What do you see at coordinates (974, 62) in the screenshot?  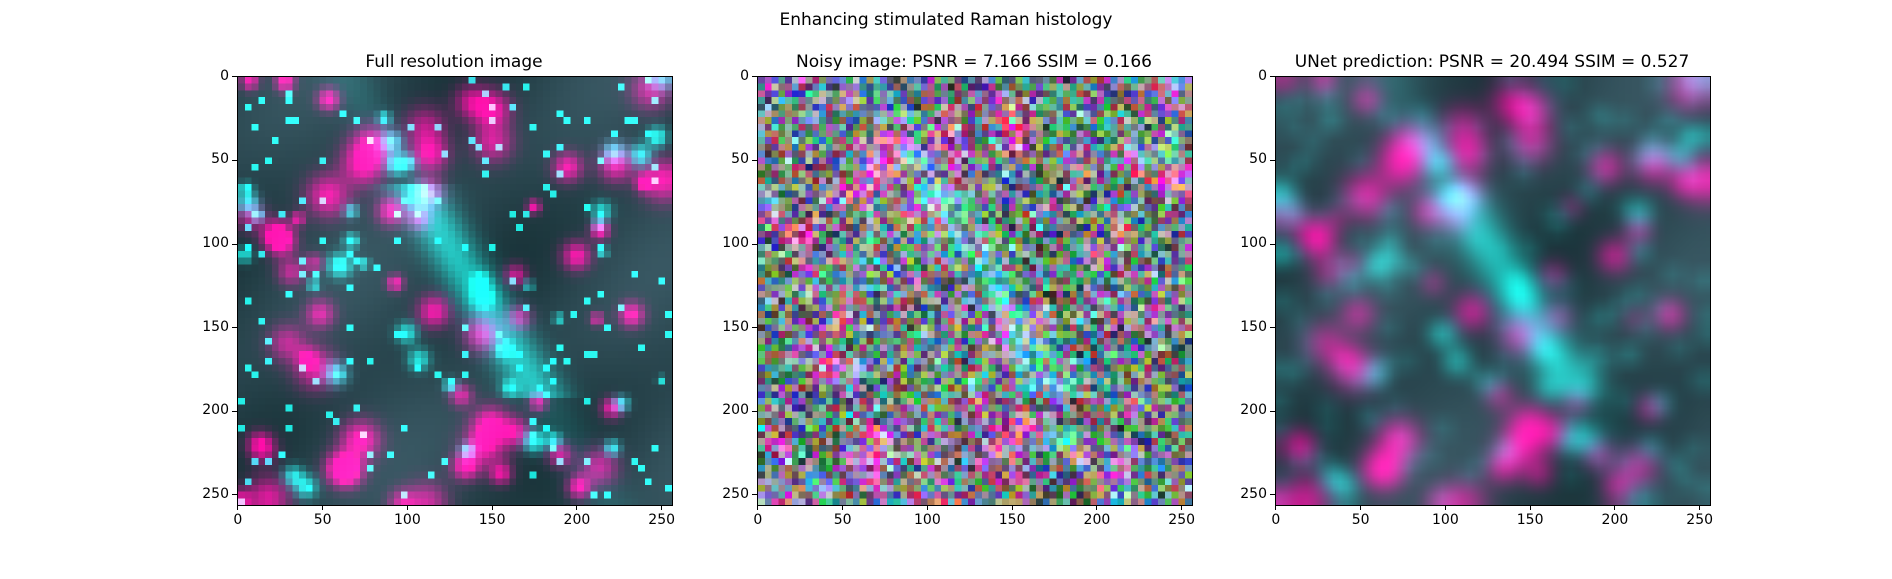 I see `panel-title: Noisy image: PSNR = 7.166 SSIM = 0.166` at bounding box center [974, 62].